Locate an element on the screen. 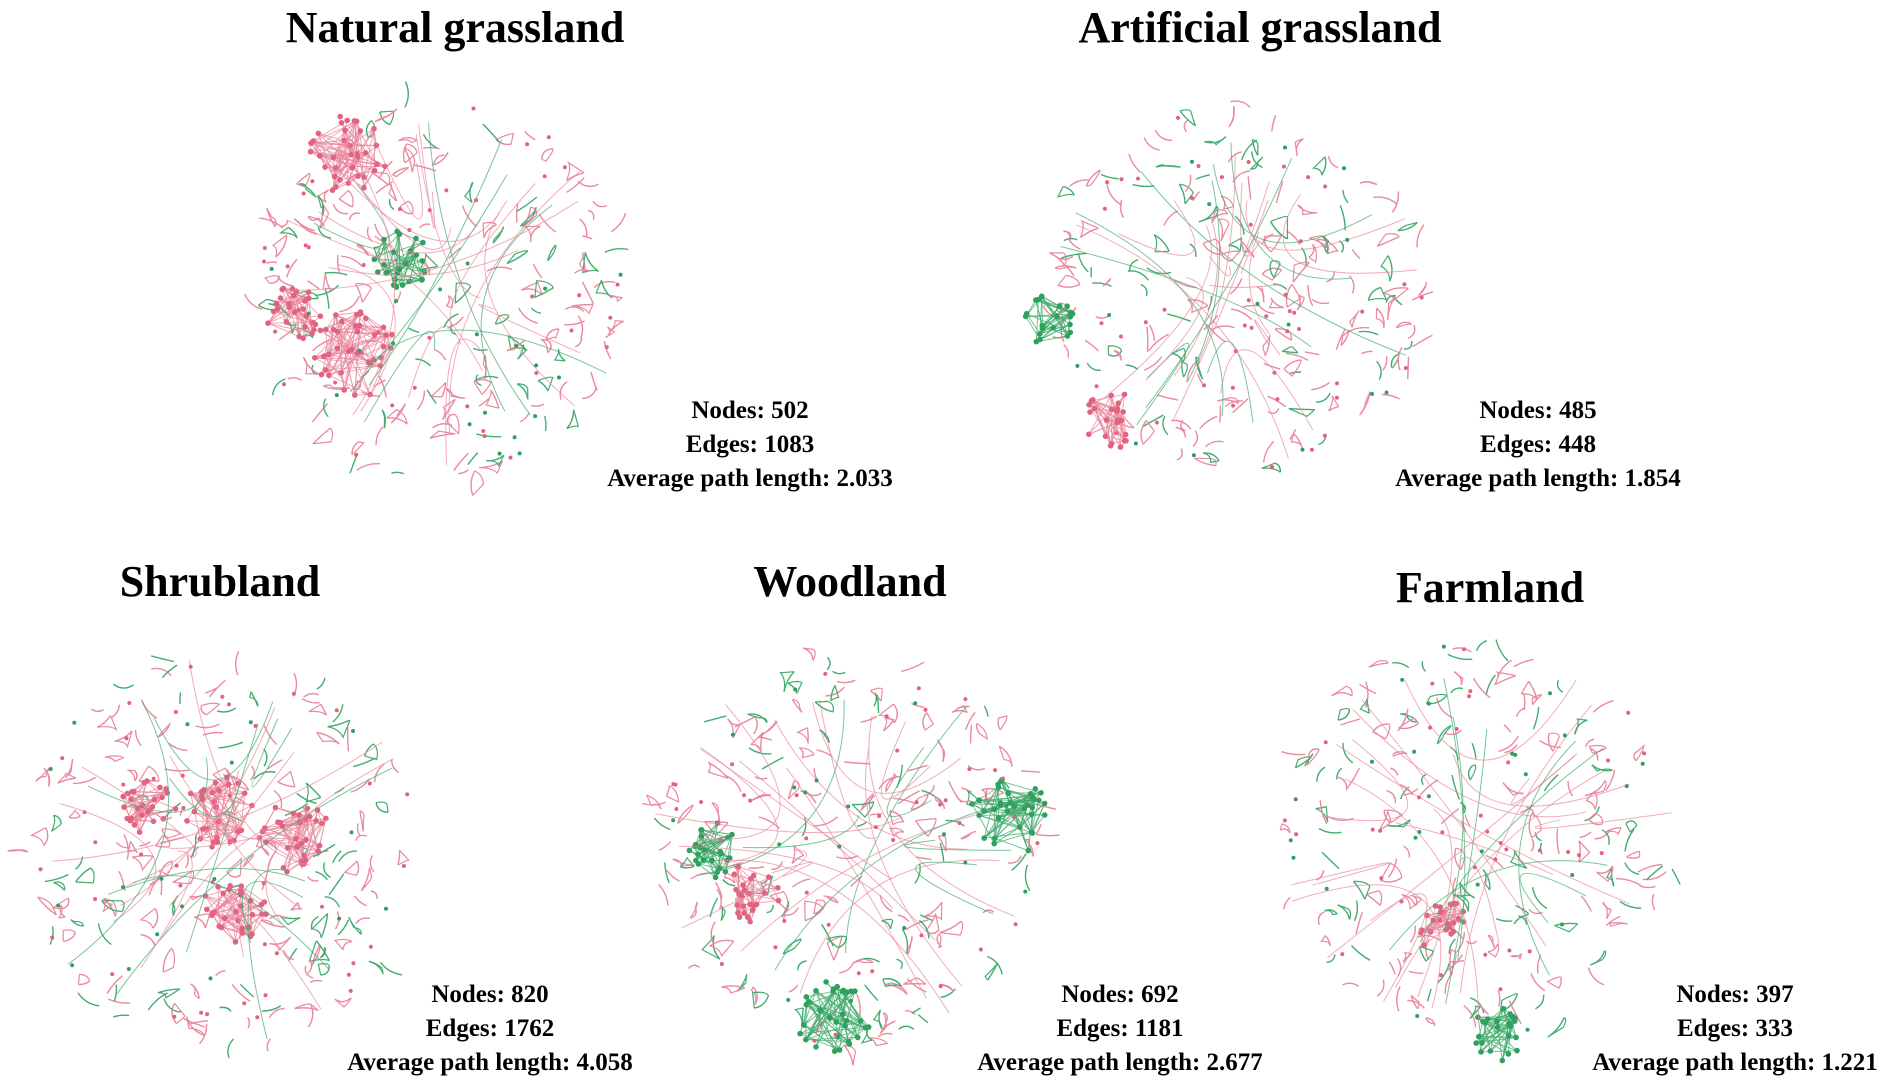 This screenshot has width=1902, height=1080. network-cluster is located at coordinates (1496, 1034).